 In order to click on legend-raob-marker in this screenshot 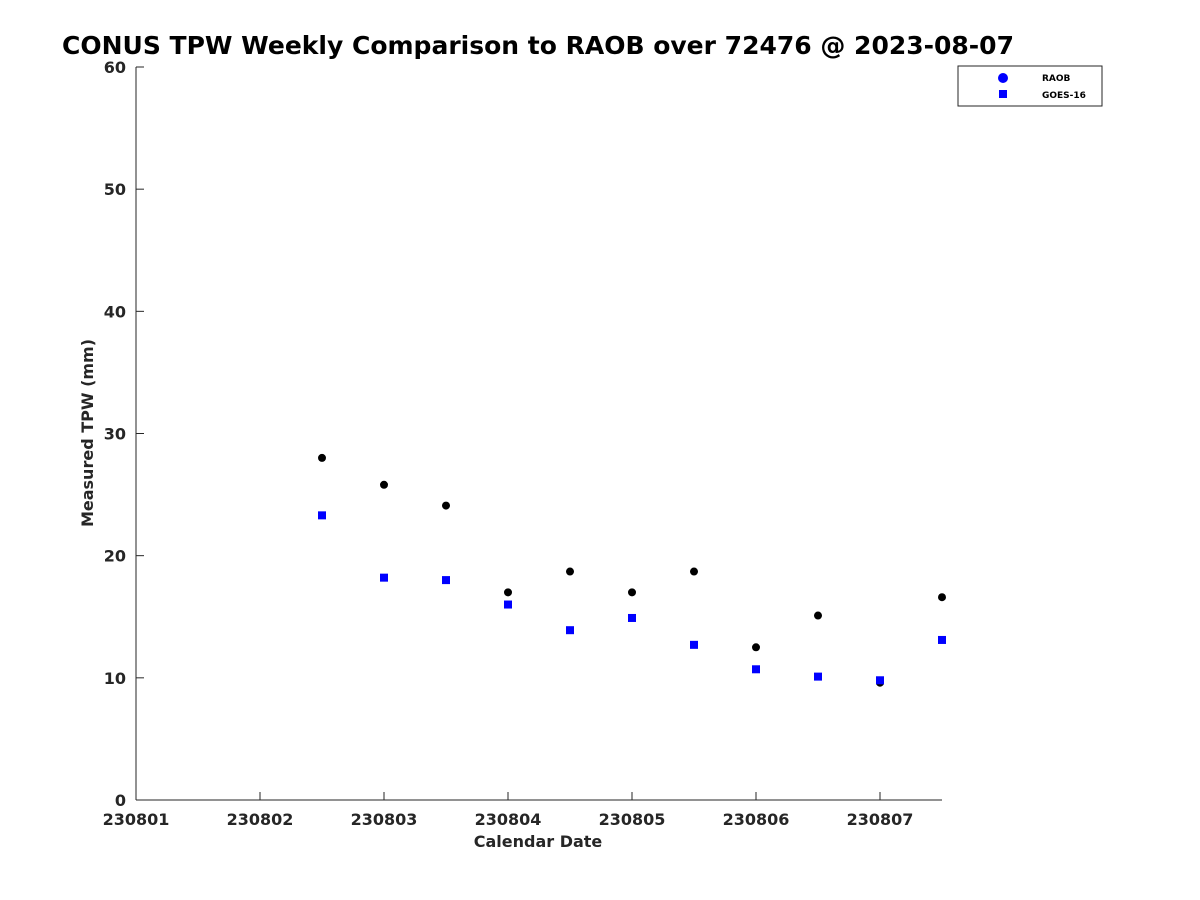, I will do `click(1003, 78)`.